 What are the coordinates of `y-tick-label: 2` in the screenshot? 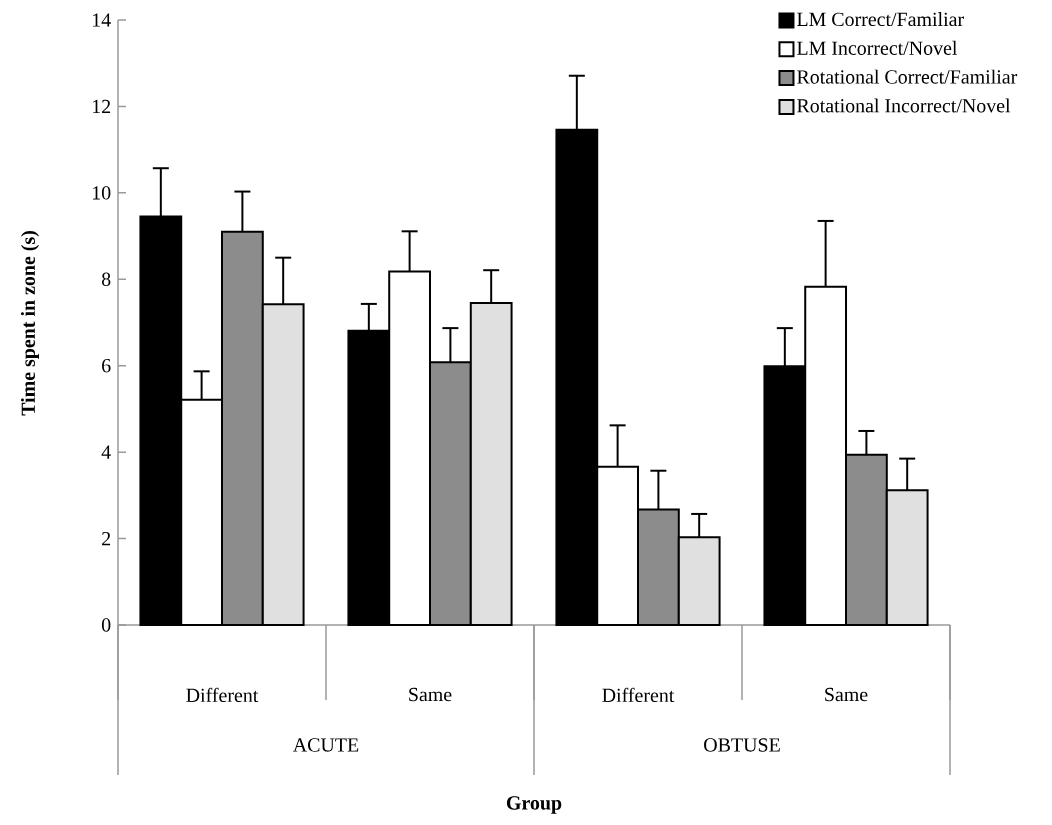 It's located at (106, 538).